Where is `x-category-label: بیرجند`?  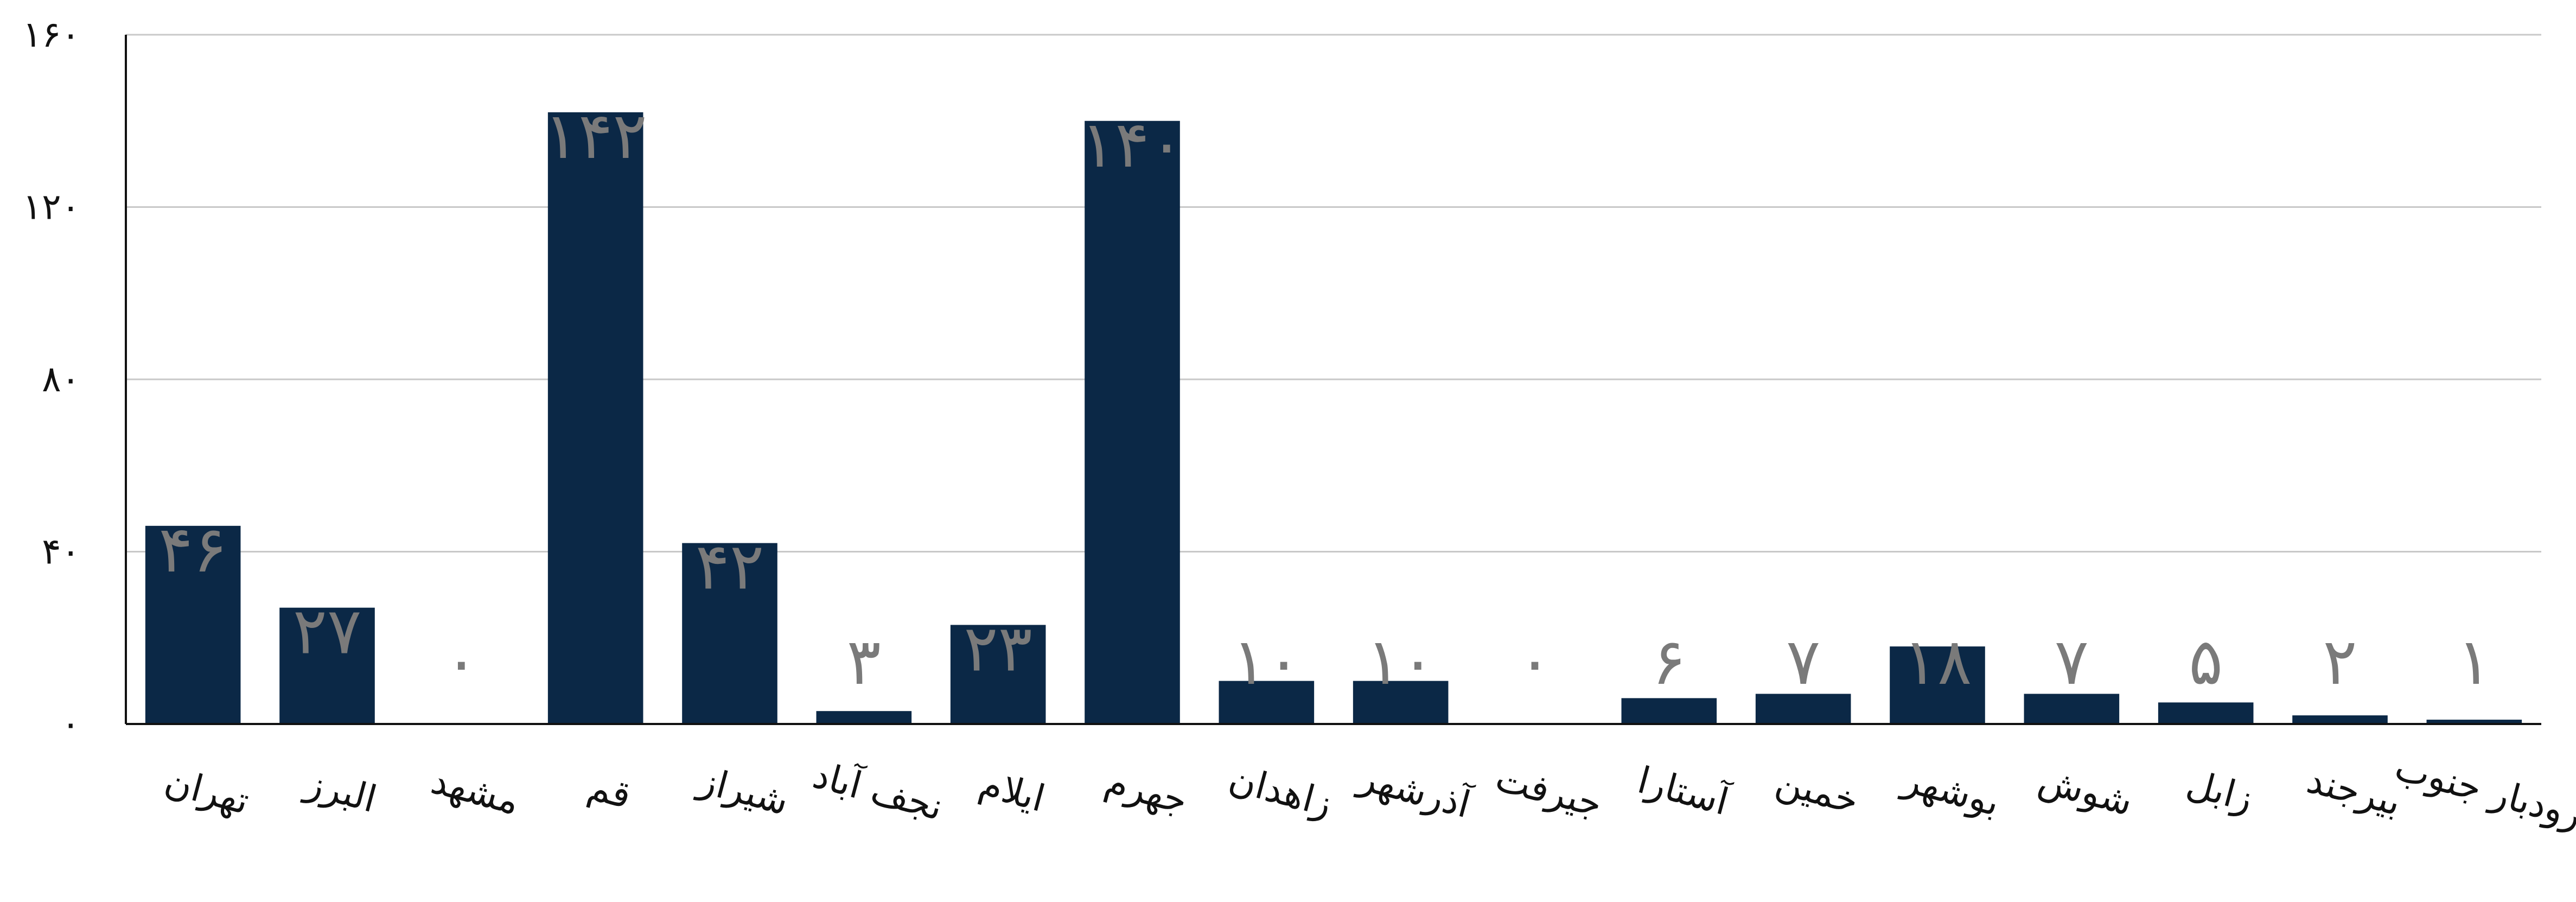
x-category-label: بیرجند is located at coordinates (2354, 791).